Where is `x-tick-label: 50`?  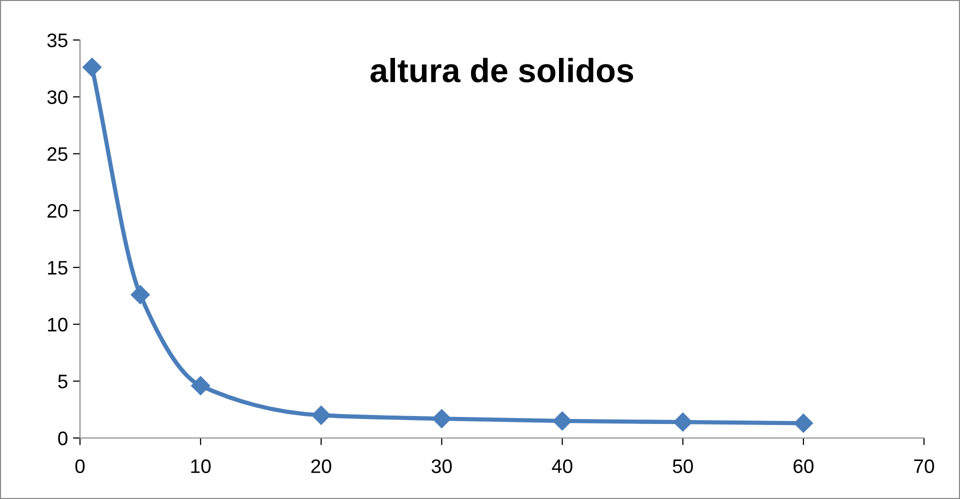
x-tick-label: 50 is located at coordinates (682, 466).